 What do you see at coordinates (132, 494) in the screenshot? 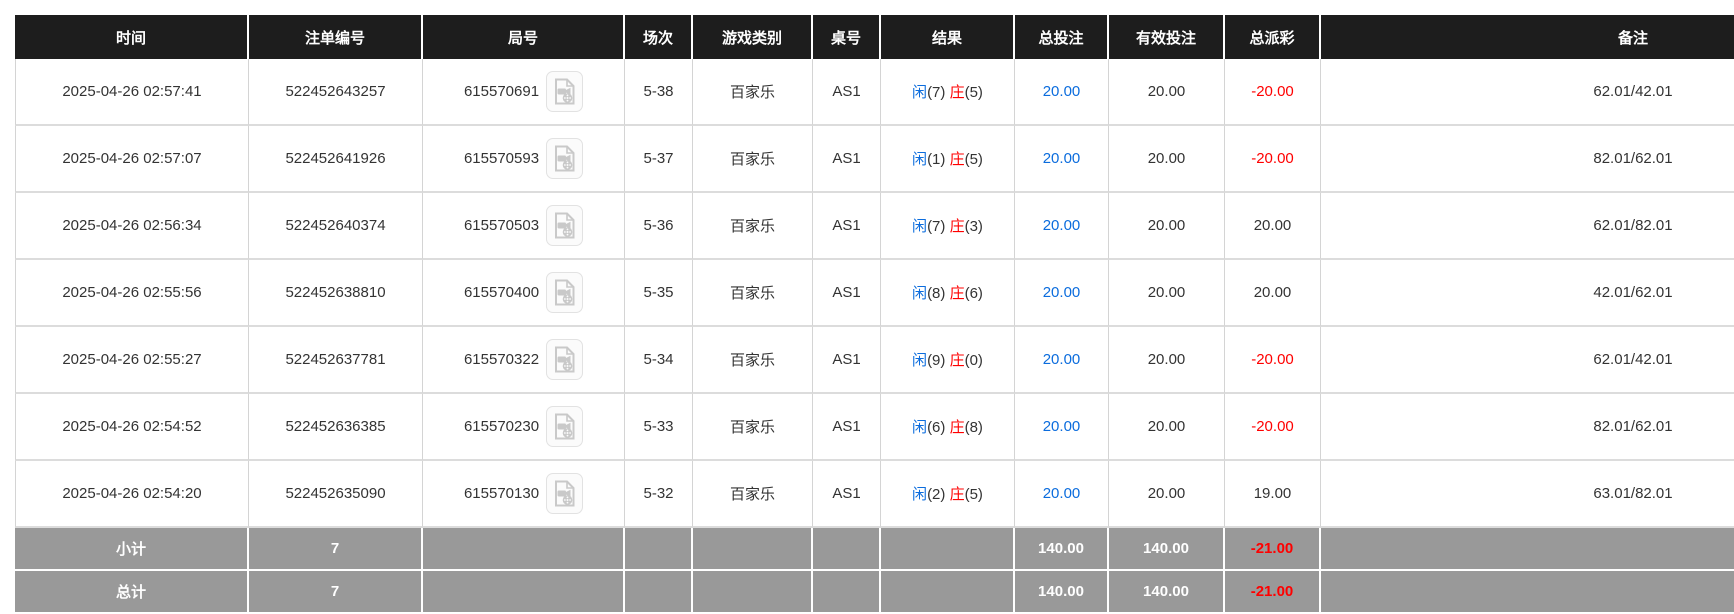
I see `time-cell: 2025-04-26 02:54:20` at bounding box center [132, 494].